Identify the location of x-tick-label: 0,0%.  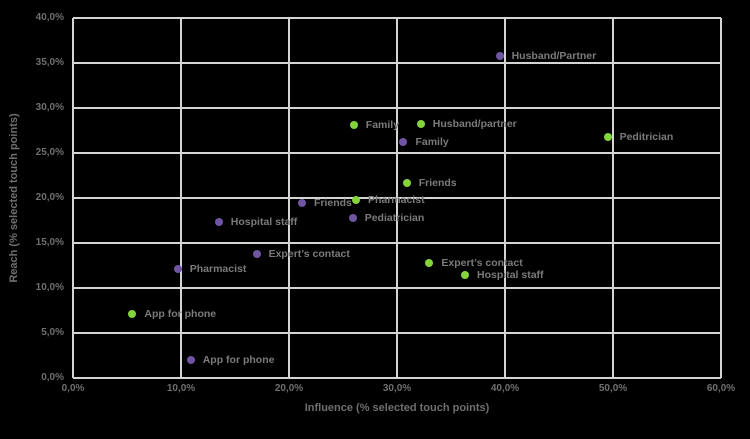
(73, 388).